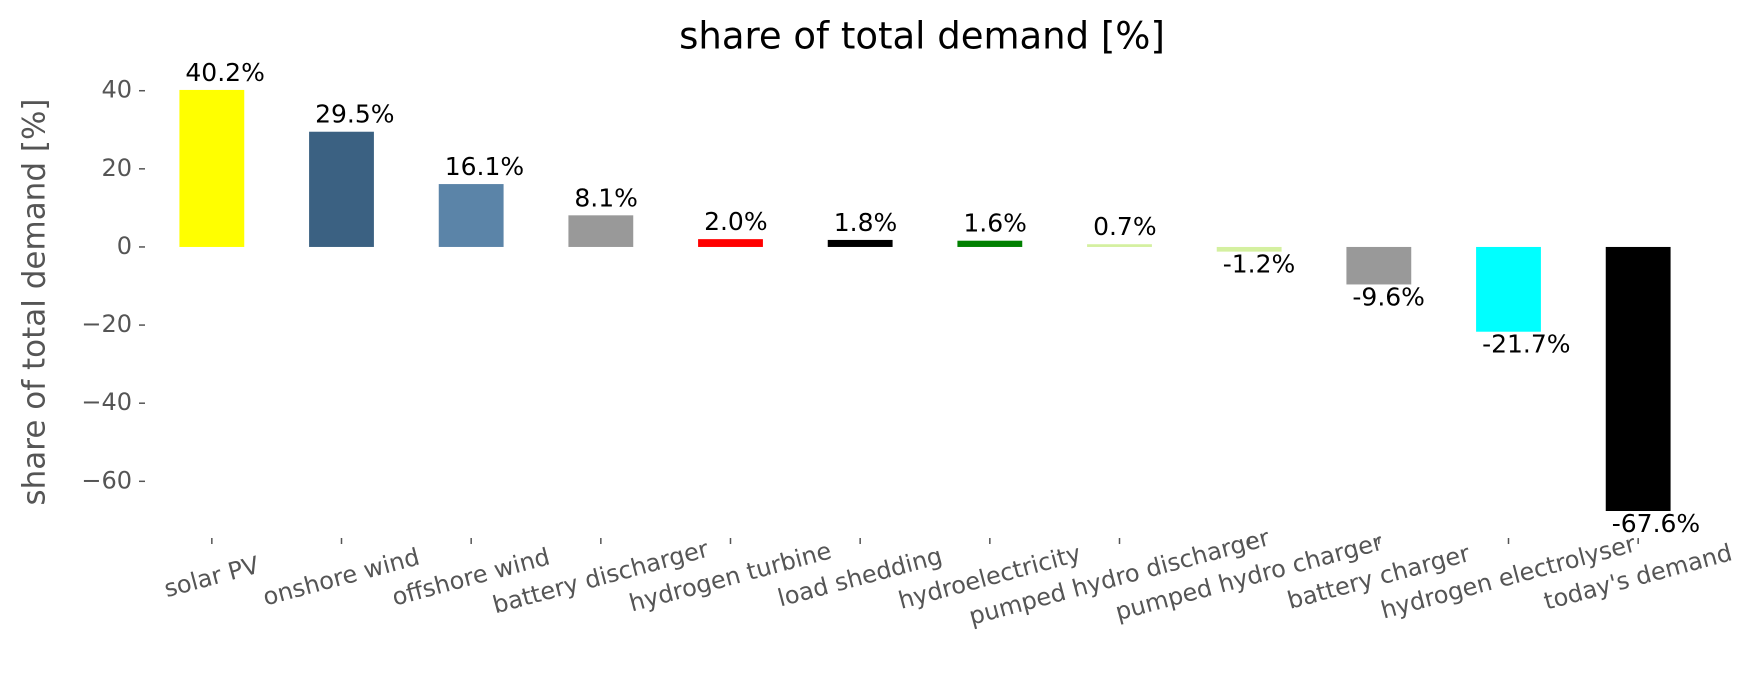 The height and width of the screenshot is (689, 1759). What do you see at coordinates (736, 221) in the screenshot?
I see `value-label: 2.0%` at bounding box center [736, 221].